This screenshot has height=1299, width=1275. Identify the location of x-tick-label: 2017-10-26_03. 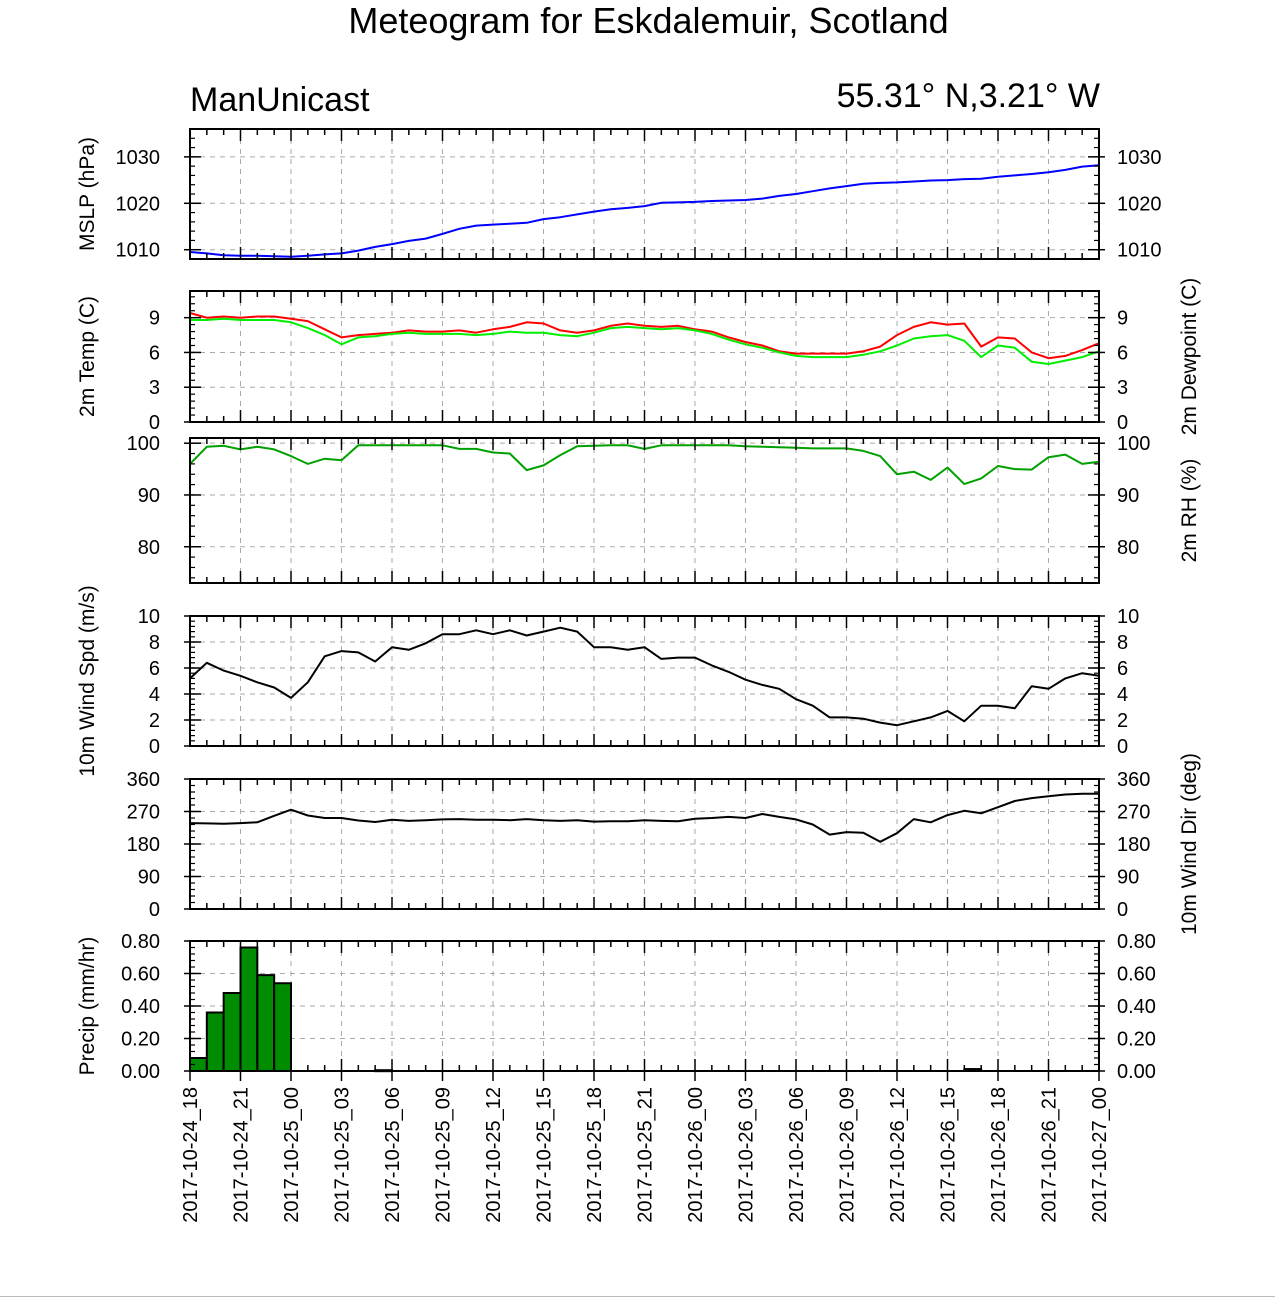
(747, 1155).